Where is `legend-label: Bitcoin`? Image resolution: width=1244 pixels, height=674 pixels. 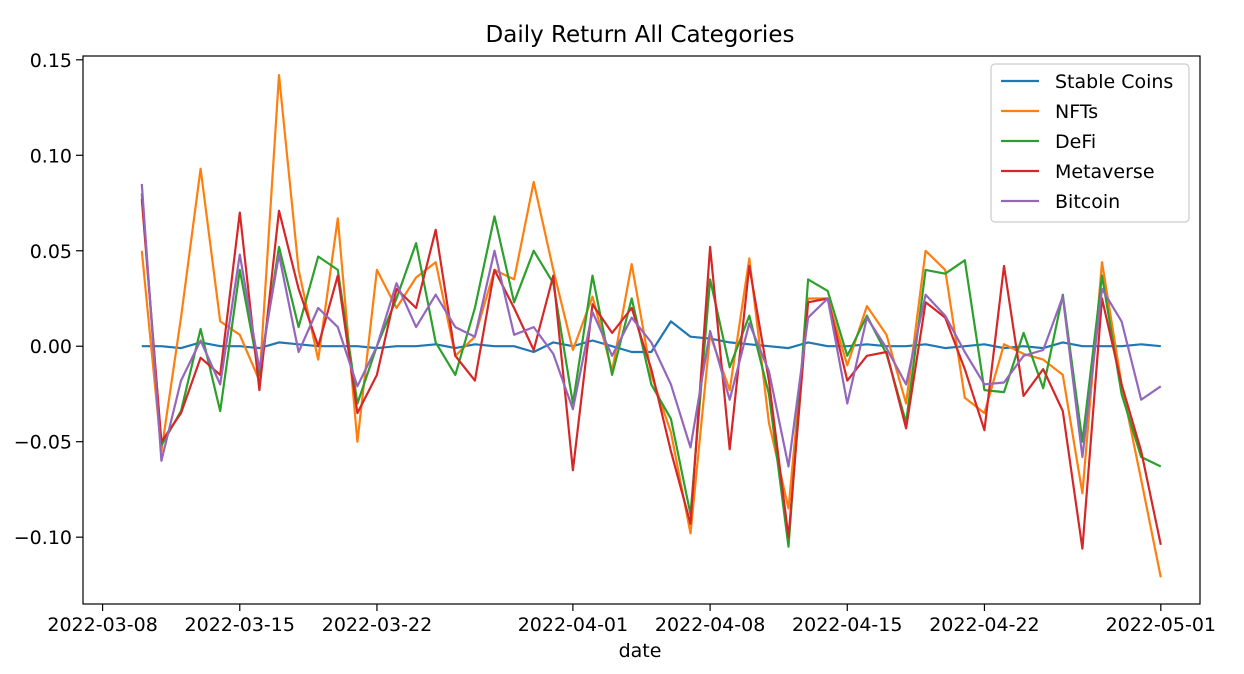 legend-label: Bitcoin is located at coordinates (1087, 202).